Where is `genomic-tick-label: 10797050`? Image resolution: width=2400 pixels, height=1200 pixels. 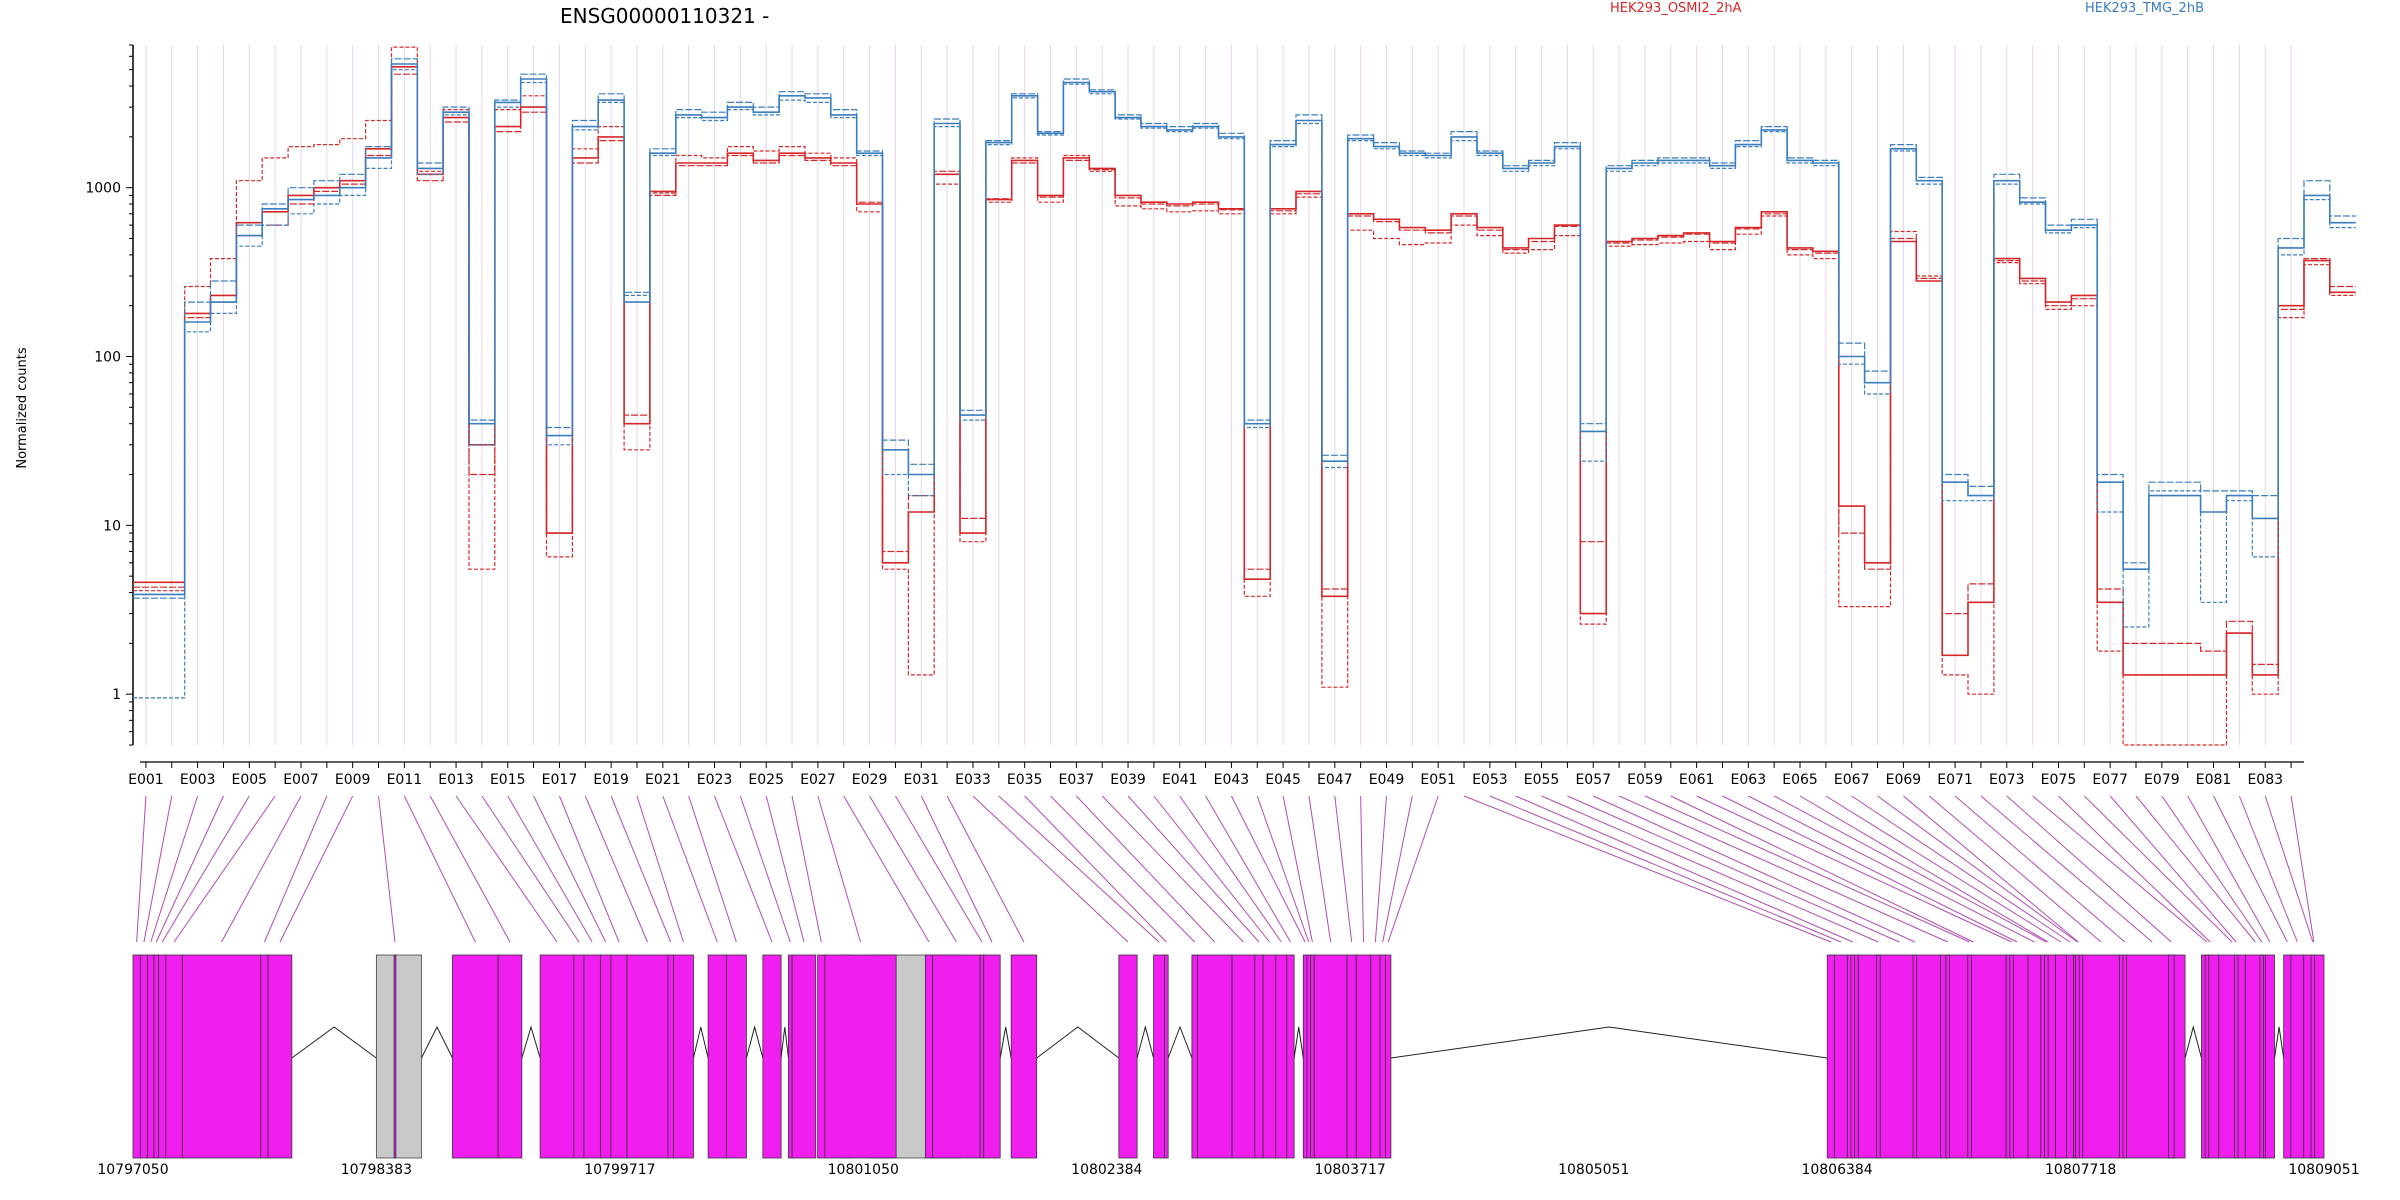 genomic-tick-label: 10797050 is located at coordinates (132, 1170).